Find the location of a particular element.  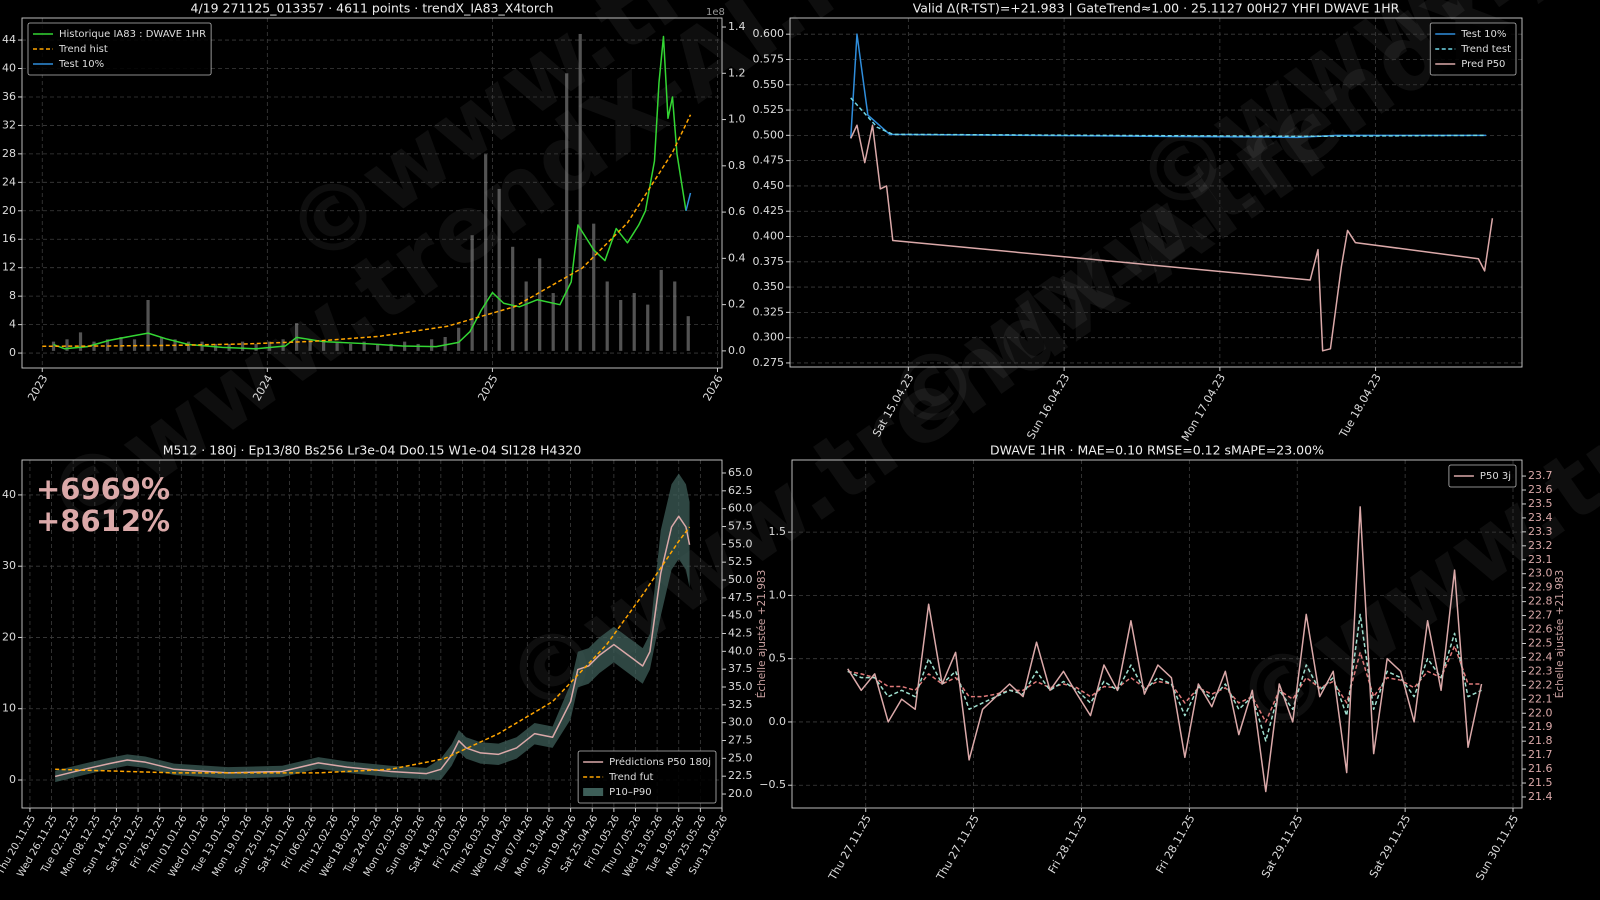

y-tick-label: 0.500 is located at coordinates (769, 134).